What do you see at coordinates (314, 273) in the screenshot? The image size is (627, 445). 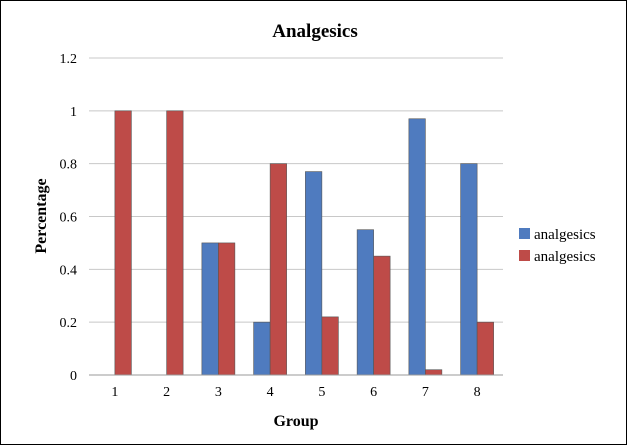 I see `bar-series1-group5` at bounding box center [314, 273].